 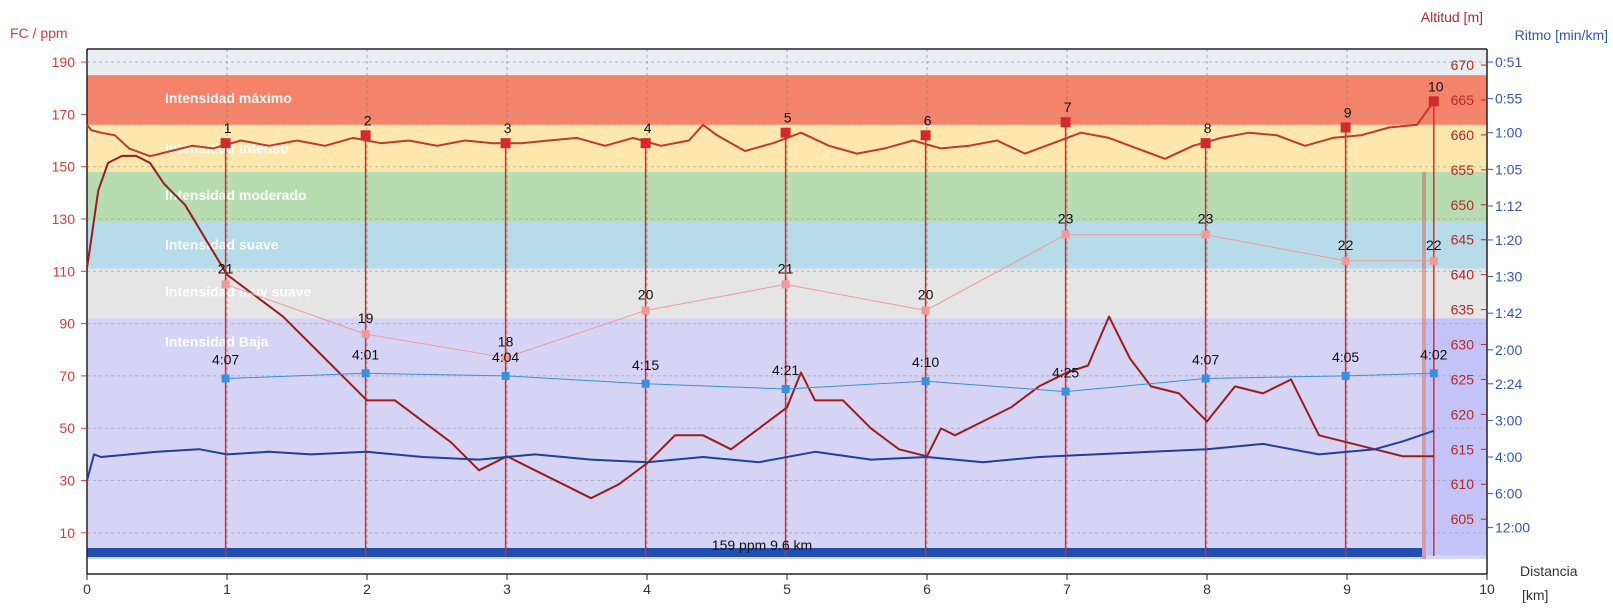 I want to click on zone-label: Intensidad máximo, so click(x=228, y=98).